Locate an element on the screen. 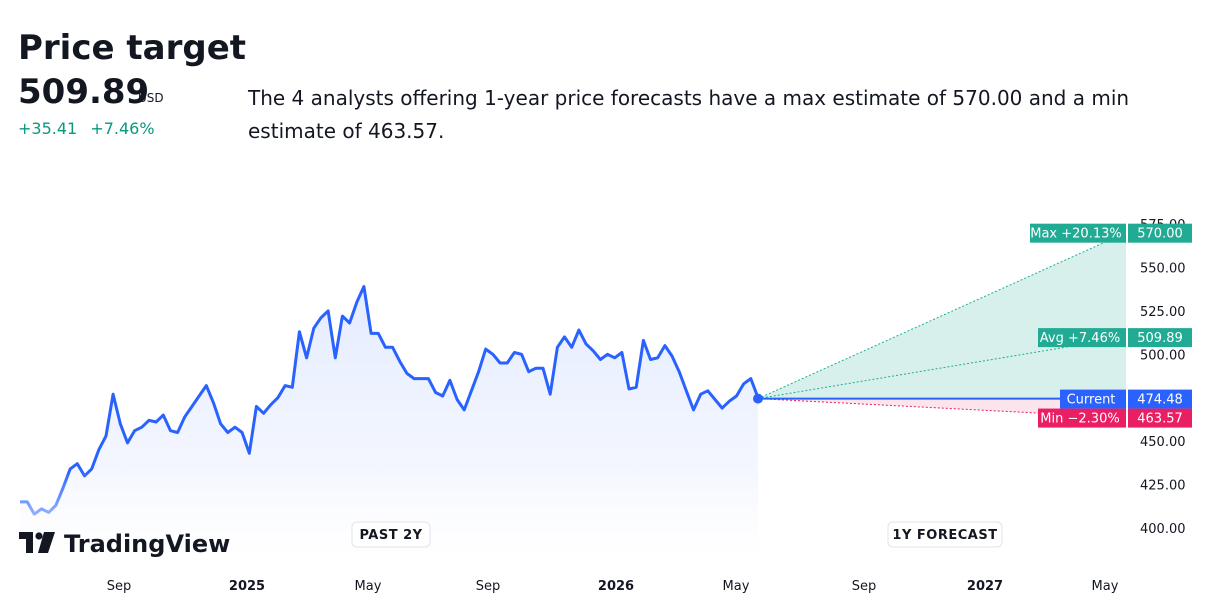  forecast-avg-value-box is located at coordinates (1160, 338).